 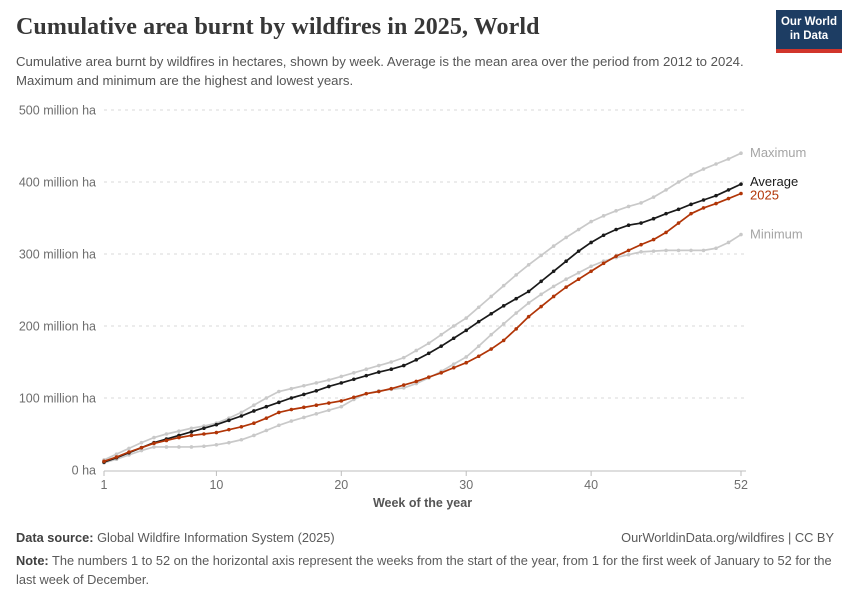 I want to click on note-label: Note:, so click(x=32, y=560).